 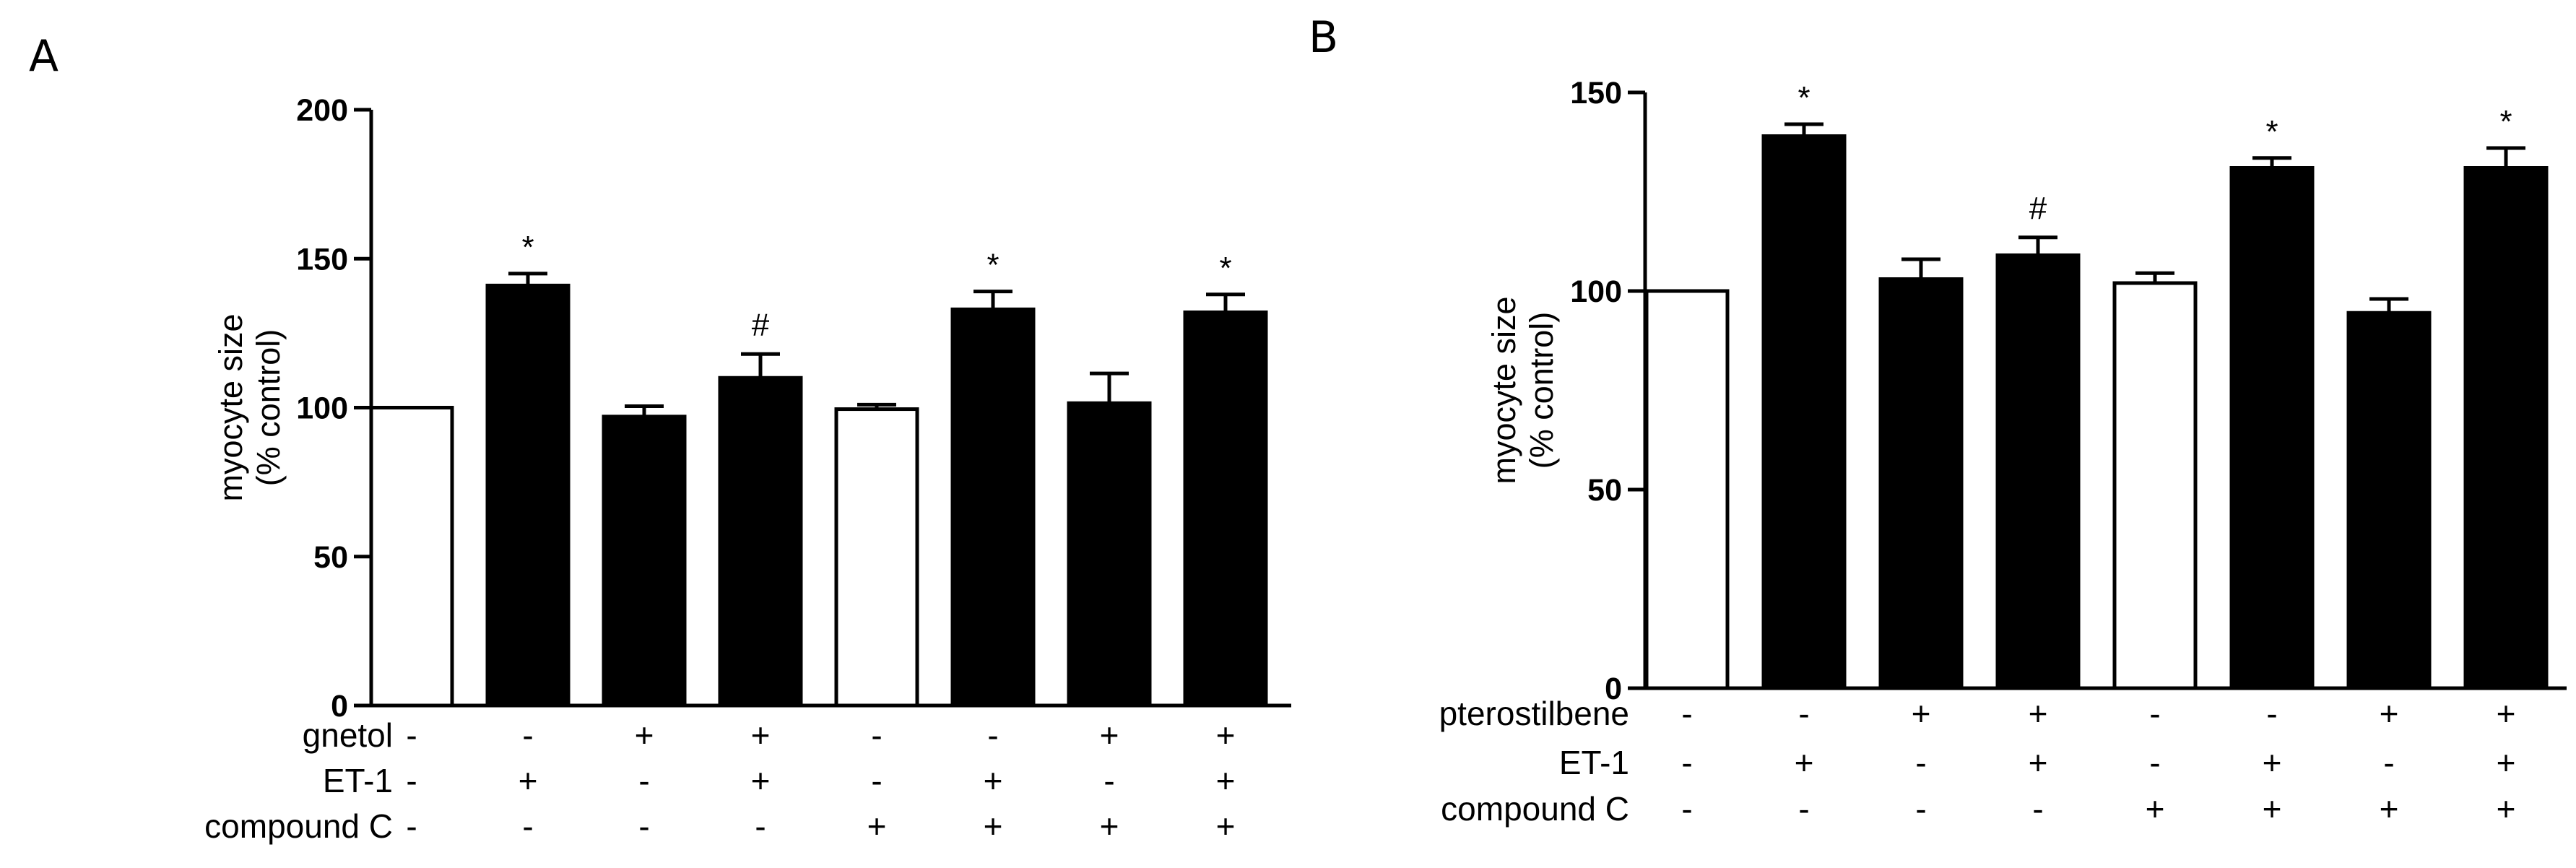 I want to click on a-condition-label: ET-1, so click(x=358, y=780).